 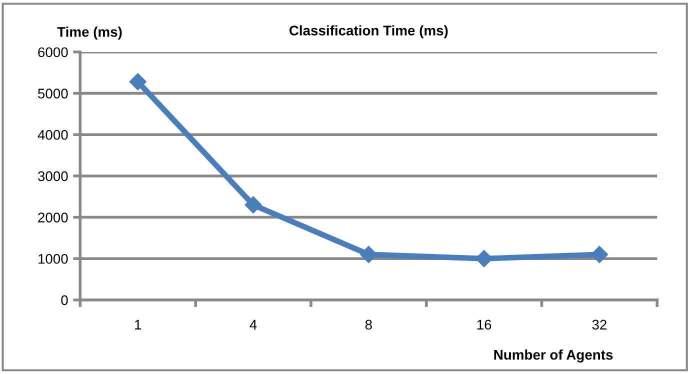 What do you see at coordinates (368, 31) in the screenshot?
I see `chart-title: Classification Time (ms)` at bounding box center [368, 31].